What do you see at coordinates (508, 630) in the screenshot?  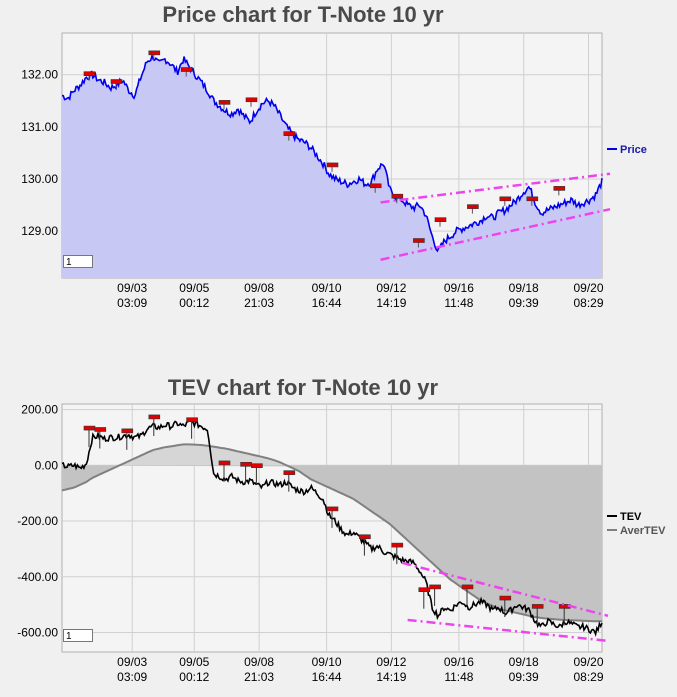 I see `tev-trend-lower` at bounding box center [508, 630].